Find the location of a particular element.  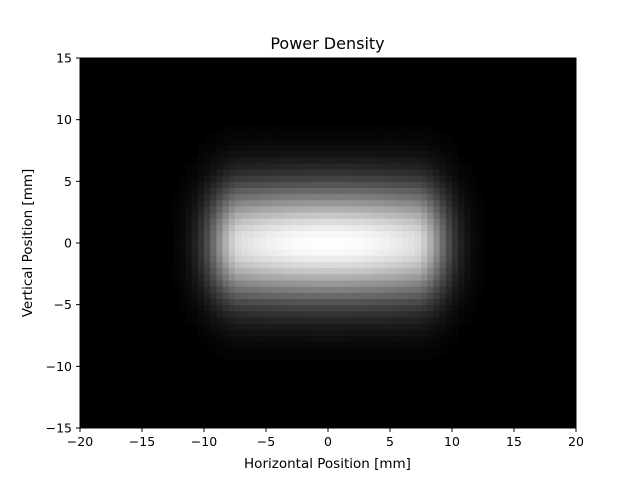

y-tick-label: 15 is located at coordinates (64, 58).